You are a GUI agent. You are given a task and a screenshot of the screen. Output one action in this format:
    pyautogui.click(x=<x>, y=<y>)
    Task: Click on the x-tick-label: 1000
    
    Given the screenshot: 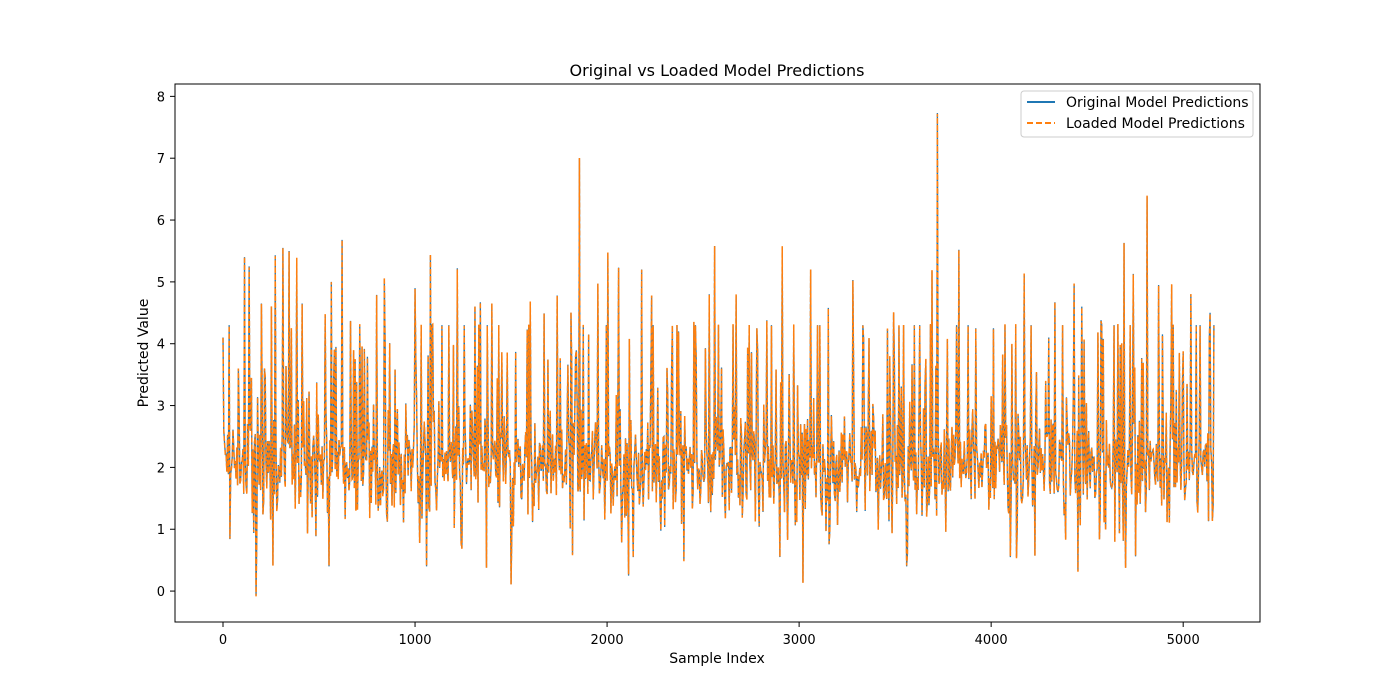 What is the action you would take?
    pyautogui.click(x=414, y=640)
    